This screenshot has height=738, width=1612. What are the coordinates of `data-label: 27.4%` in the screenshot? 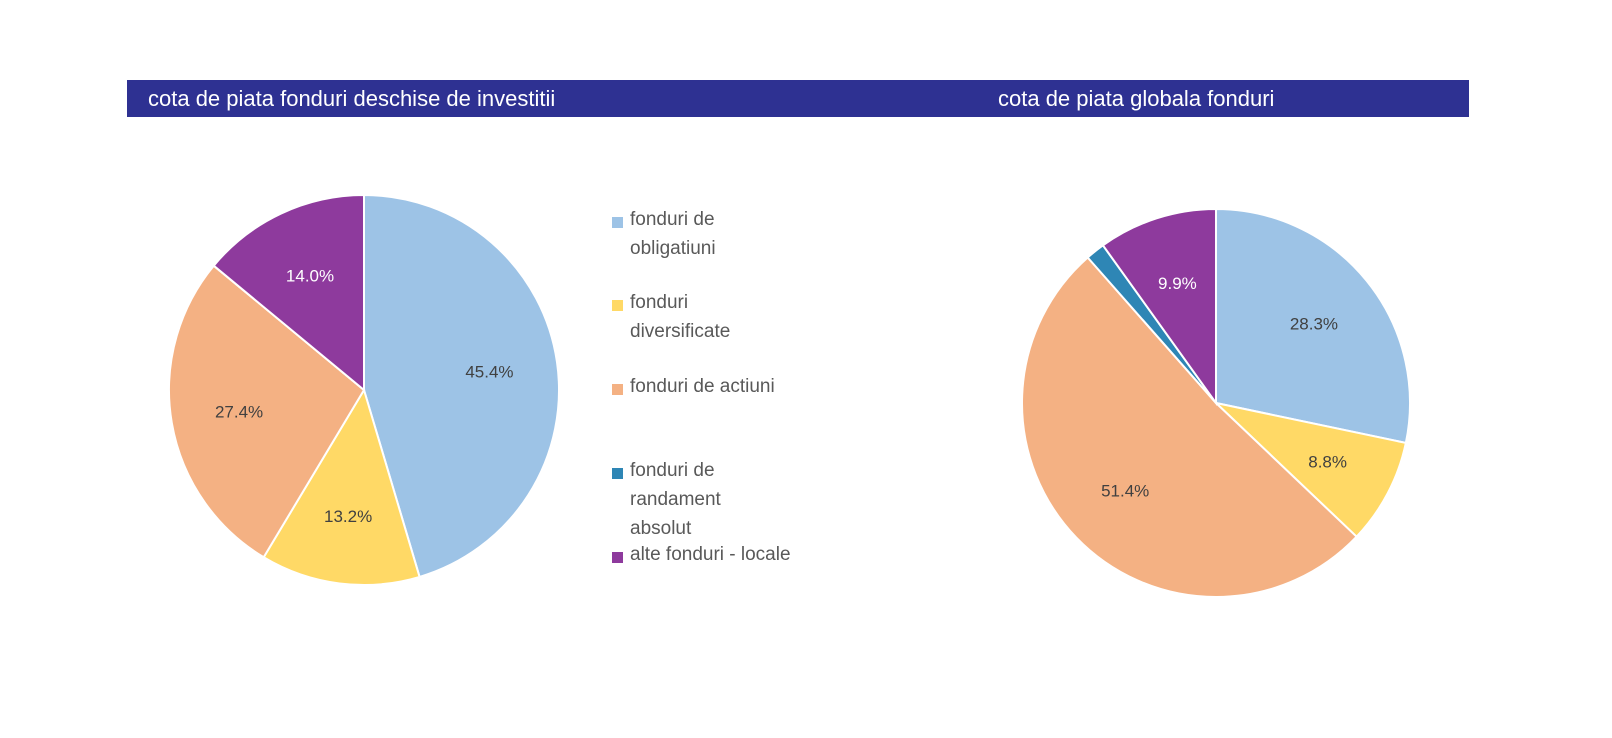 It's located at (239, 411).